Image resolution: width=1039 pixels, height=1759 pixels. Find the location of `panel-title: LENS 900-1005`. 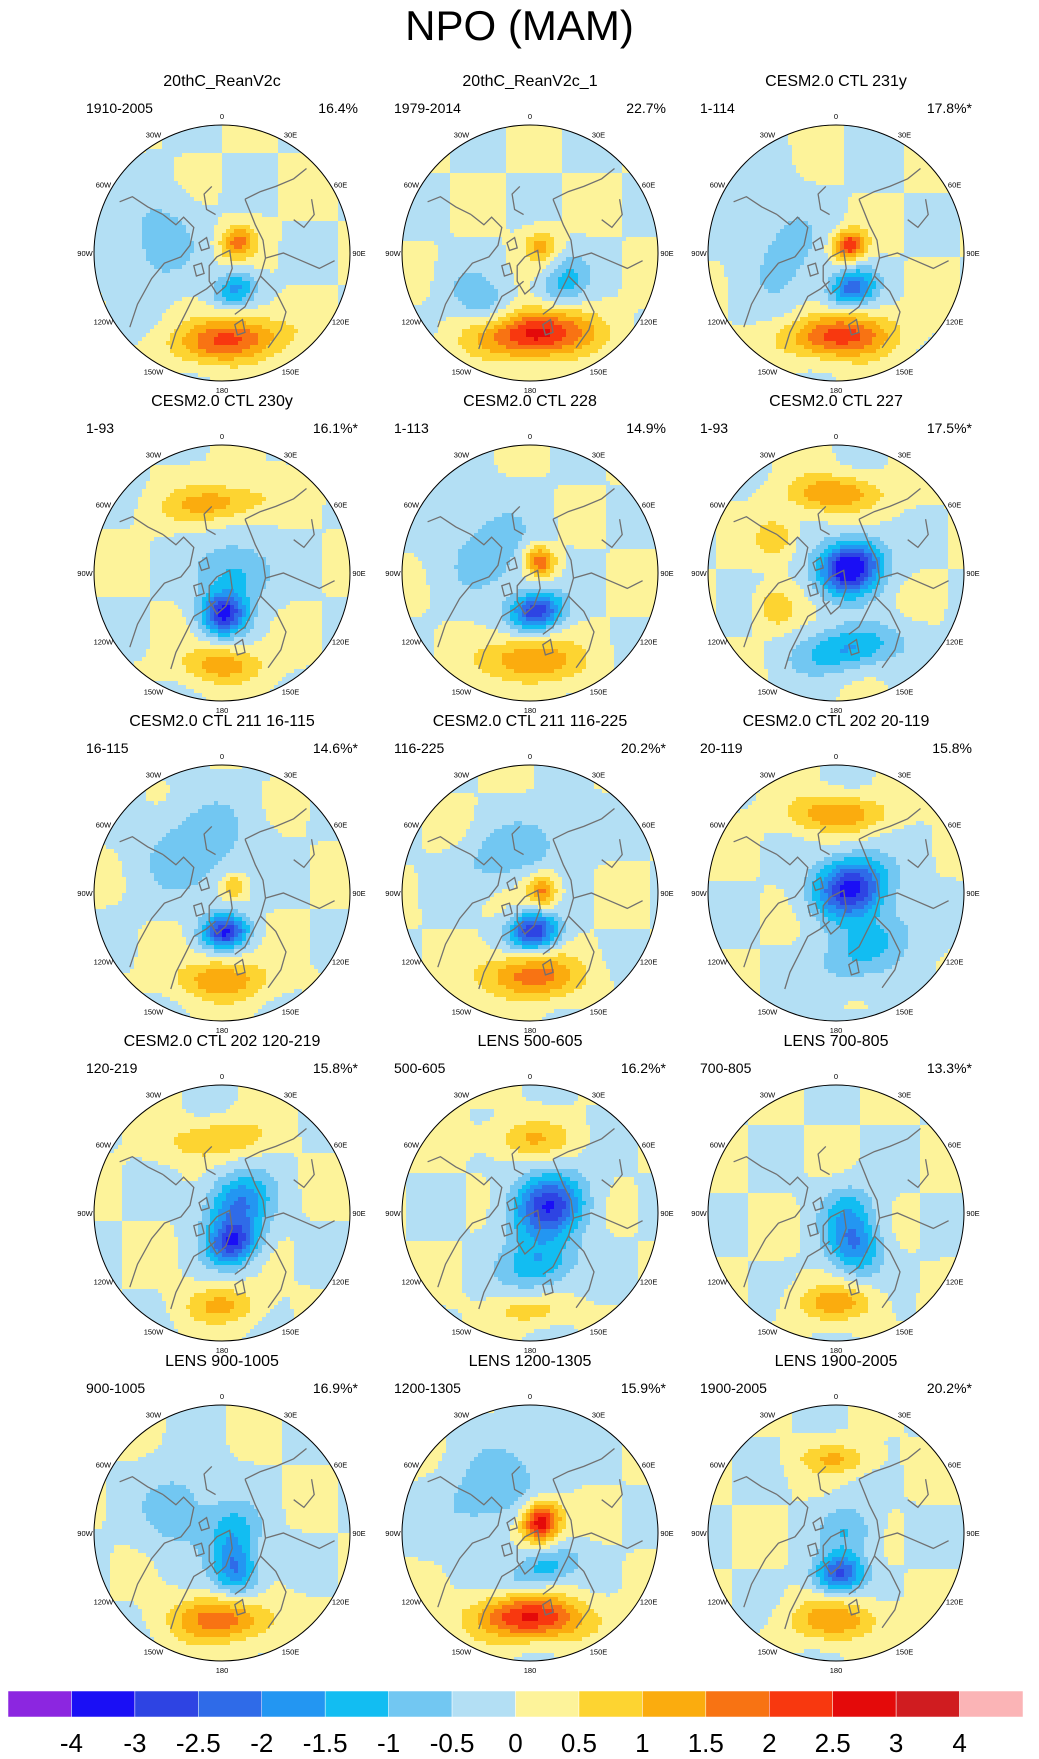

panel-title: LENS 900-1005 is located at coordinates (222, 1362).